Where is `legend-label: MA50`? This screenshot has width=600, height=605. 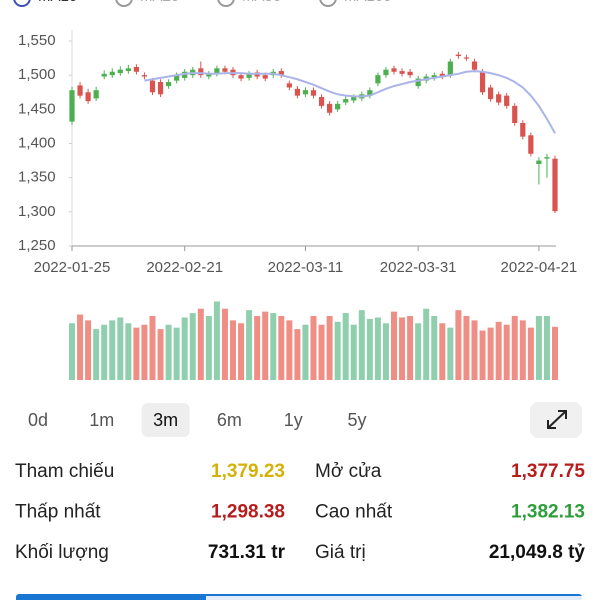 legend-label: MA50 is located at coordinates (261, 2).